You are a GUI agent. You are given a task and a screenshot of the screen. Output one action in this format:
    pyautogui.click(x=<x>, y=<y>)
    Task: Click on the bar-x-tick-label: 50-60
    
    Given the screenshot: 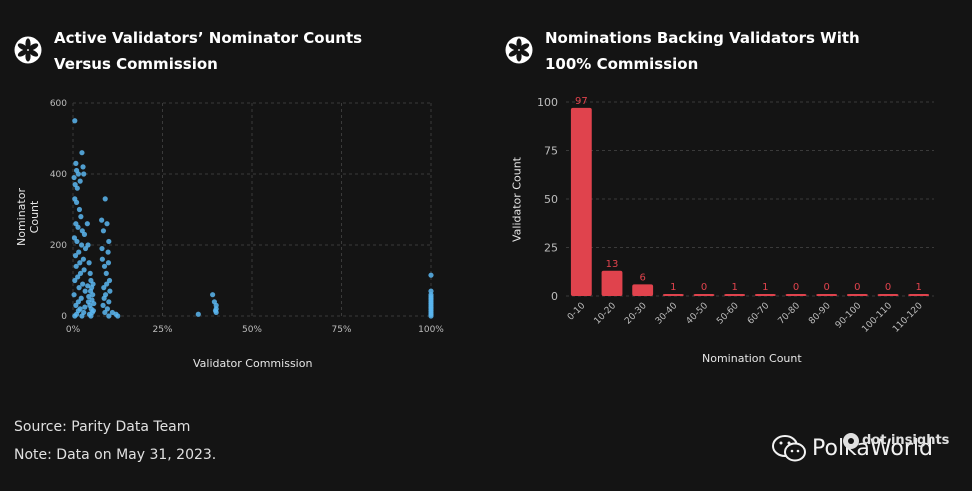 What is the action you would take?
    pyautogui.click(x=728, y=314)
    